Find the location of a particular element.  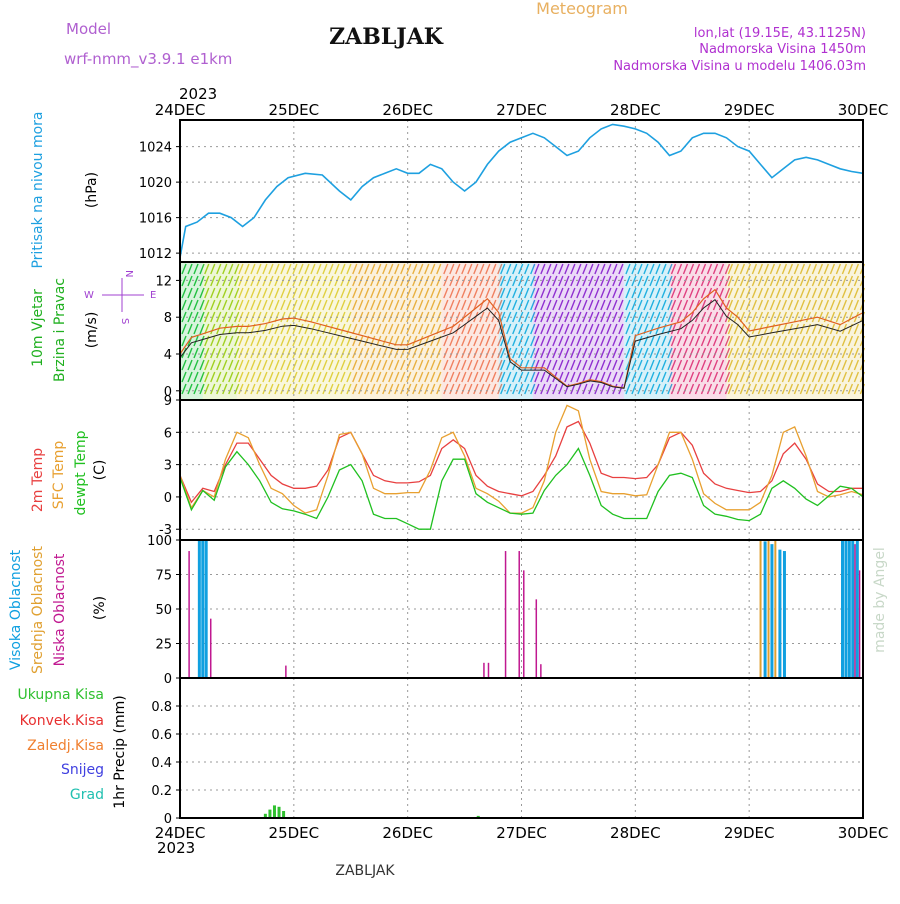

elevation-info: Nadmorska Visina 1450m is located at coordinates (782, 49).